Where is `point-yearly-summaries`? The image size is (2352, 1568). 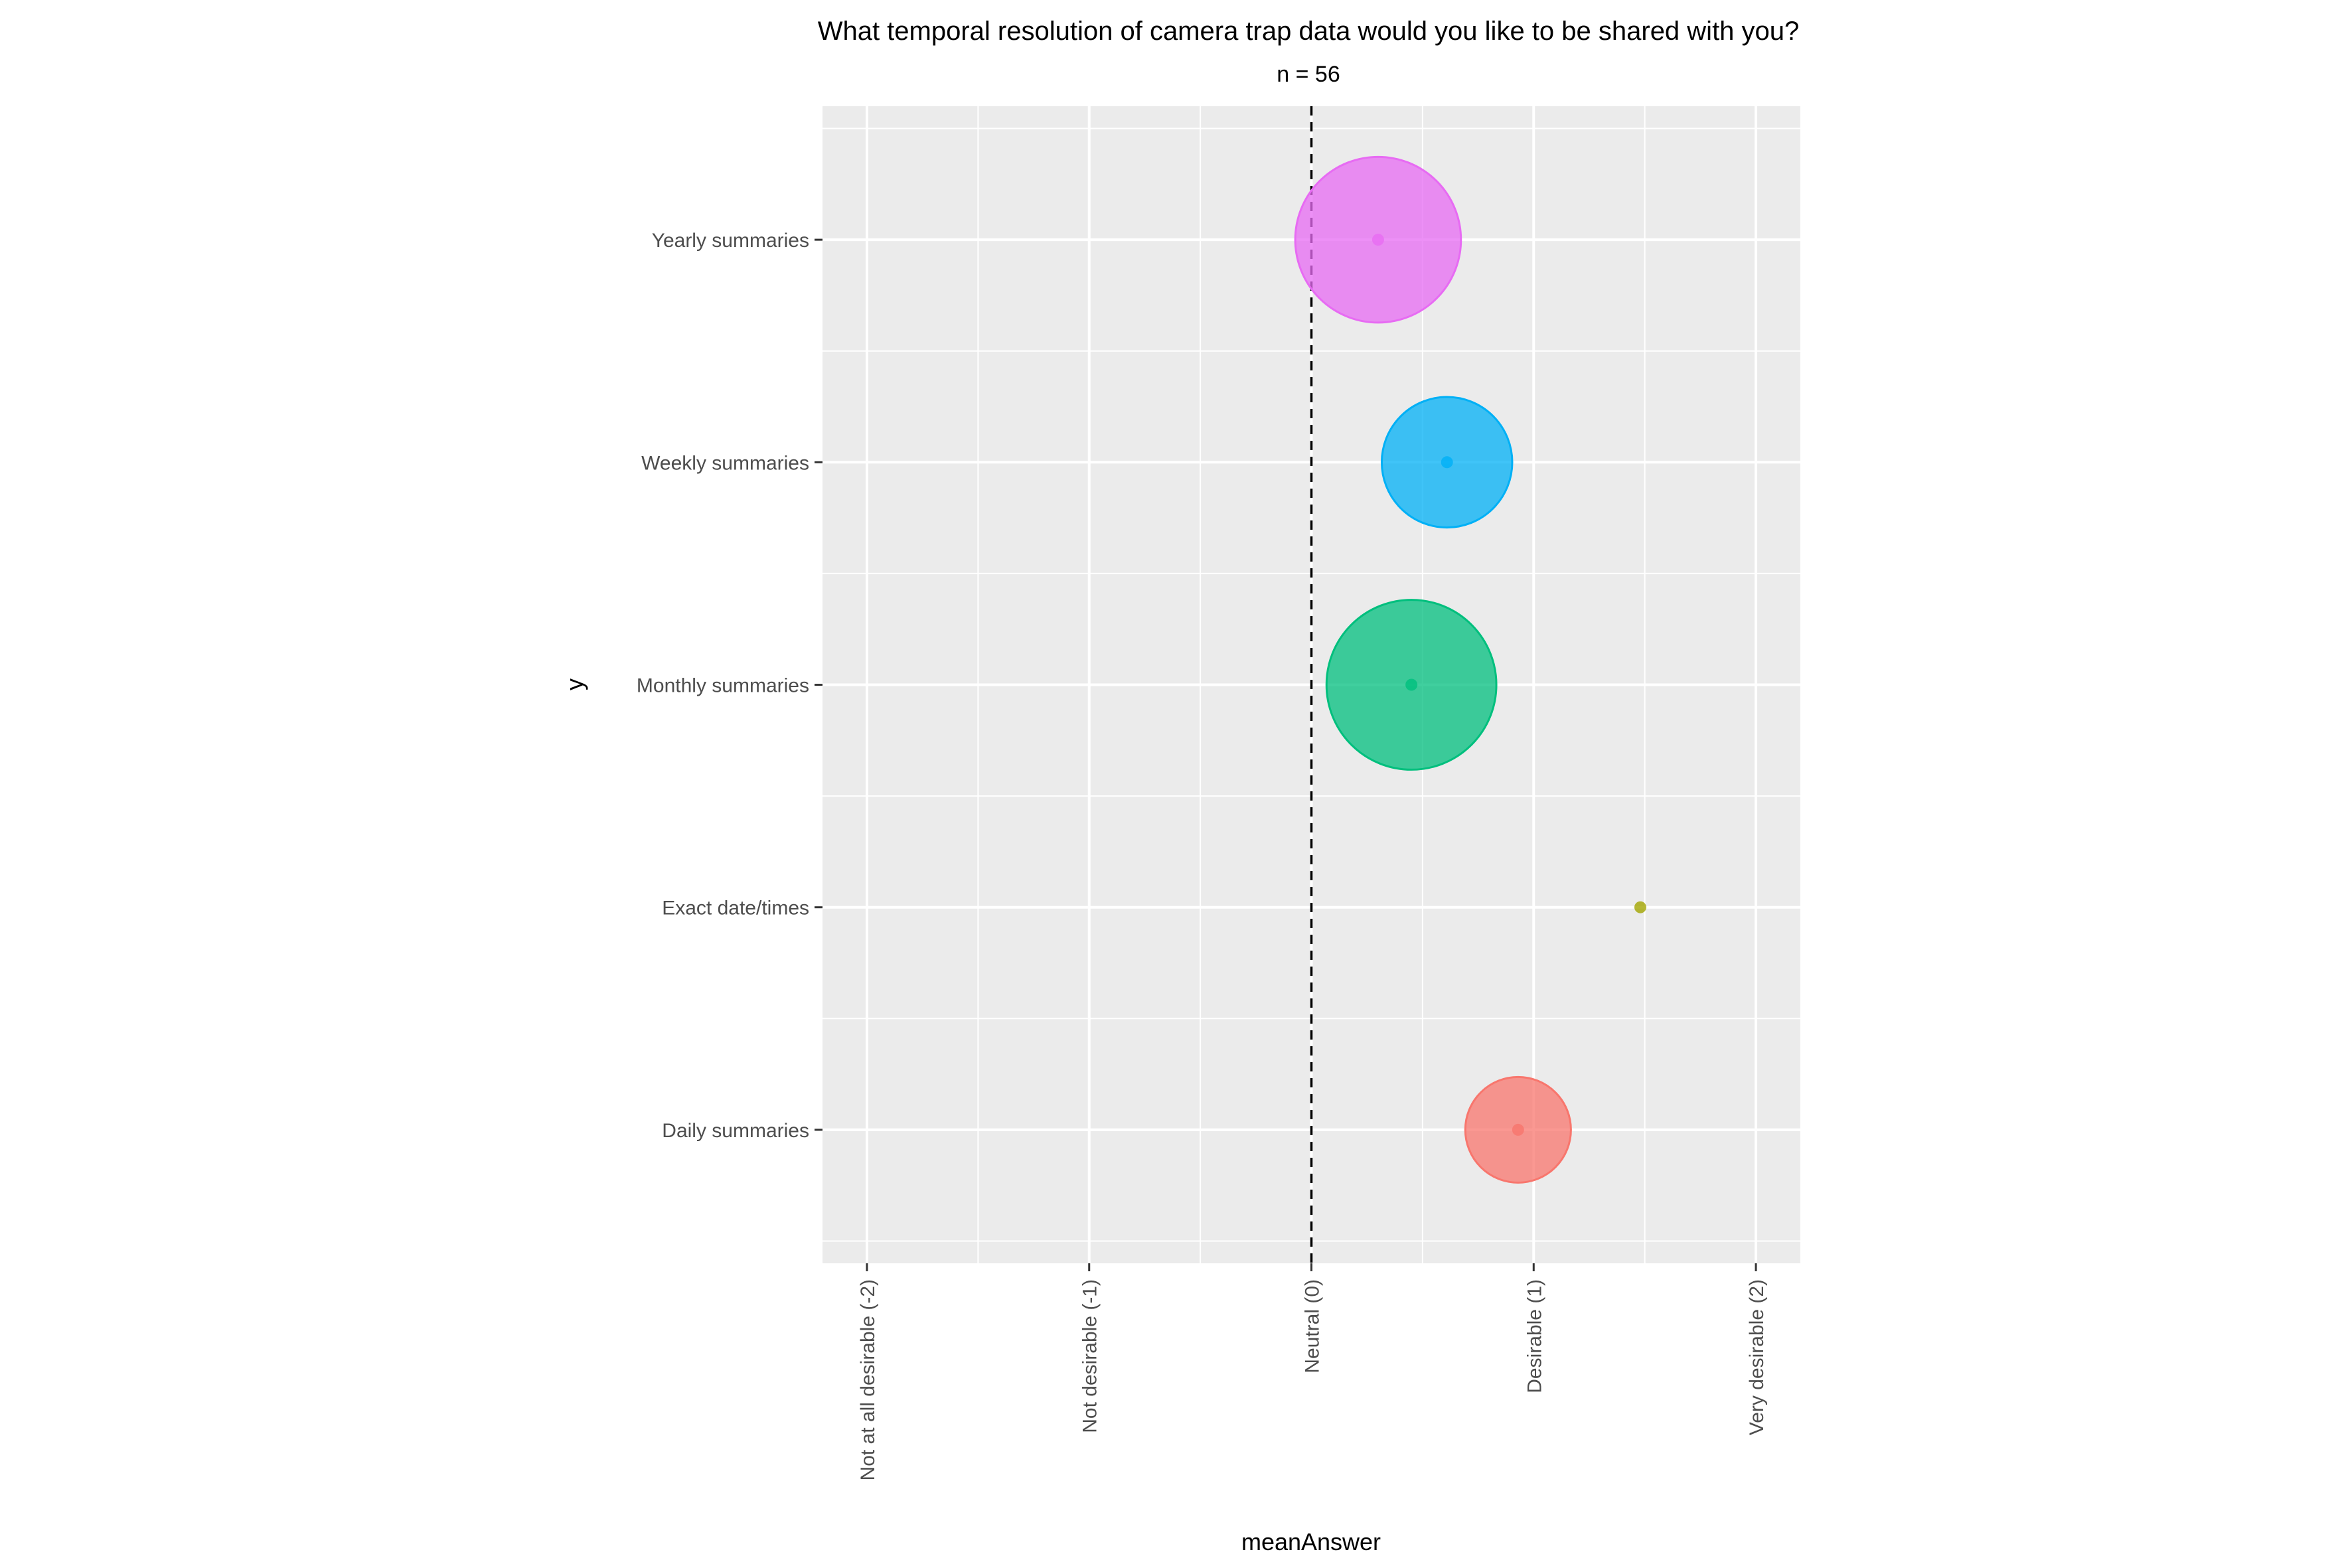 point-yearly-summaries is located at coordinates (1378, 240).